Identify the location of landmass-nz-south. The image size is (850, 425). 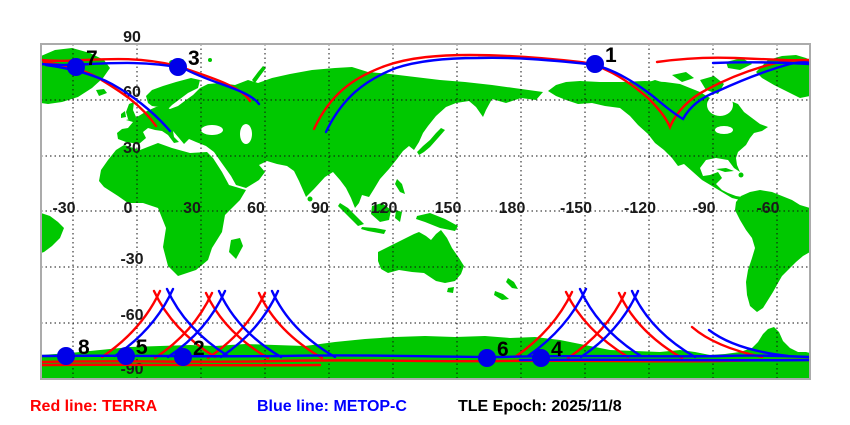
(501, 295).